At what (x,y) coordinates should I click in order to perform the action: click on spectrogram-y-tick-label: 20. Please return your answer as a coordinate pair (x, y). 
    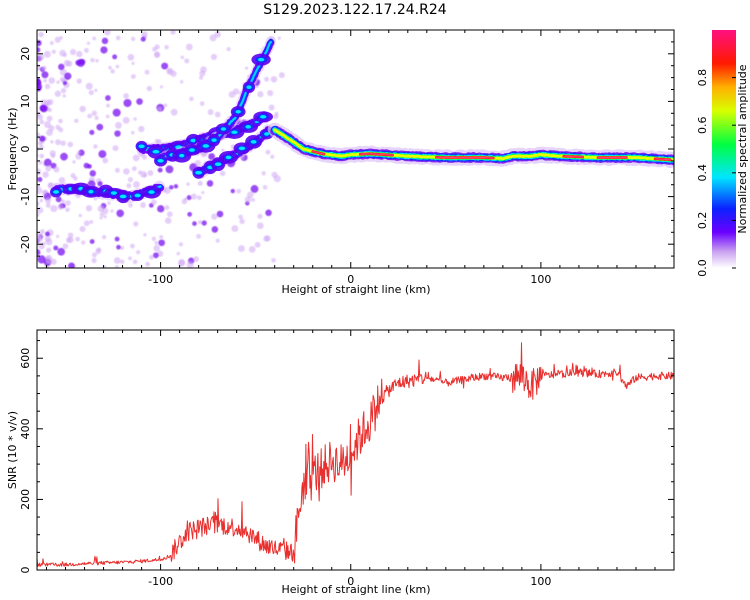
    Looking at the image, I should click on (25, 54).